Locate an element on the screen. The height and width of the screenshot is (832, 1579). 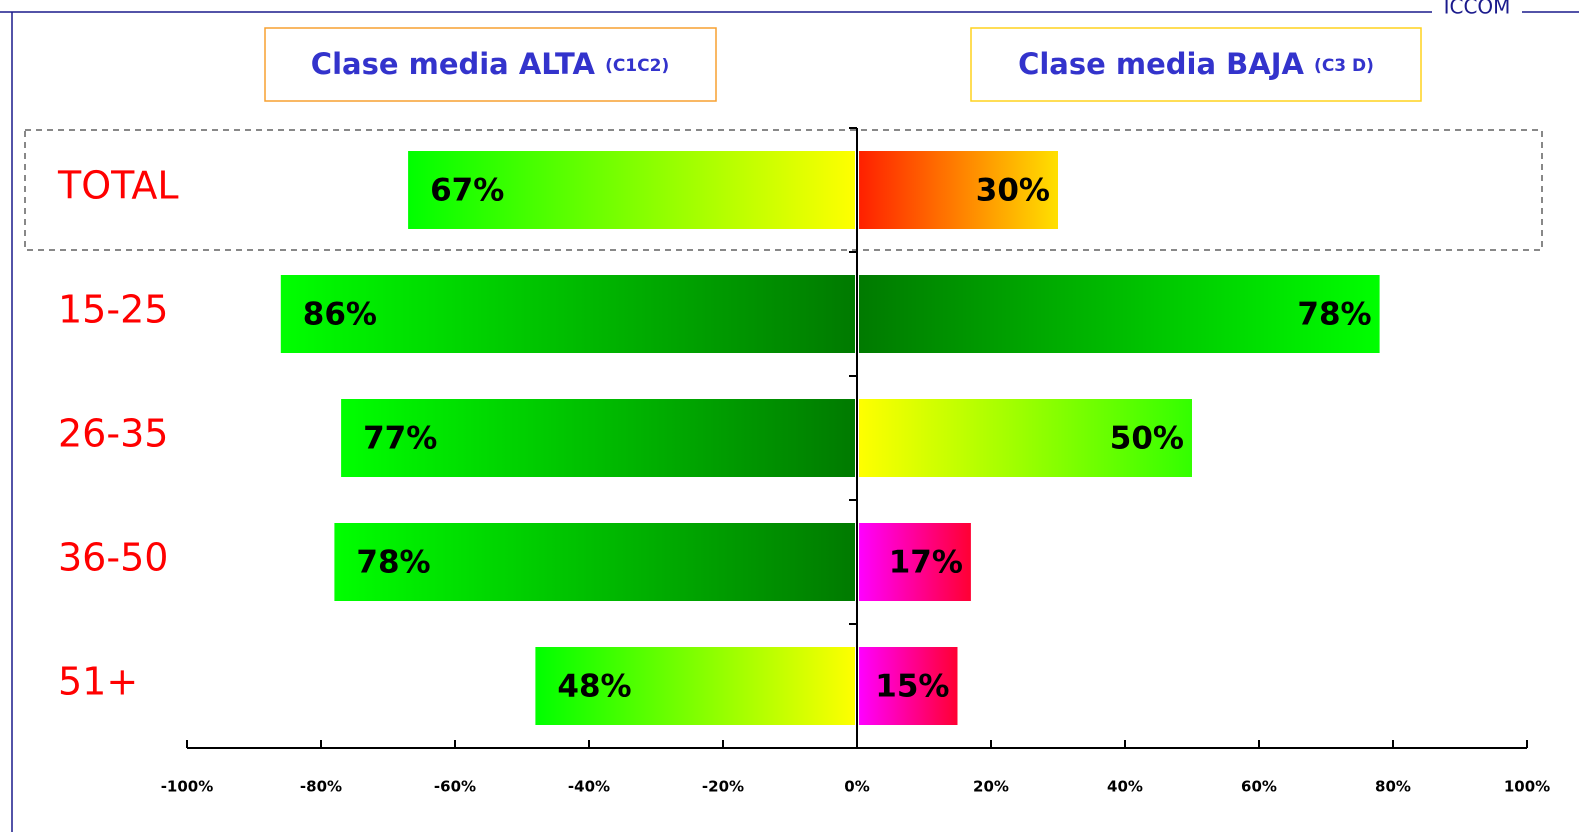
x-tick-label: 60% is located at coordinates (1259, 787).